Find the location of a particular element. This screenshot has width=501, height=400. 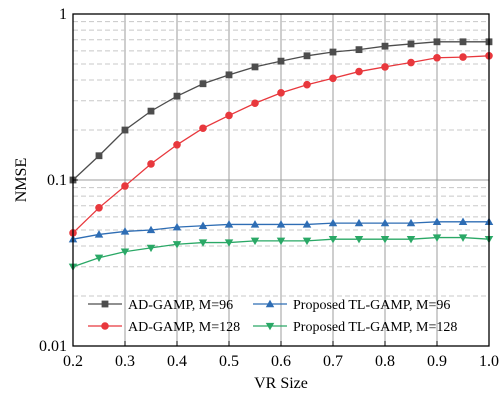

legend-label: AD-GAMP, M=128 is located at coordinates (184, 327).